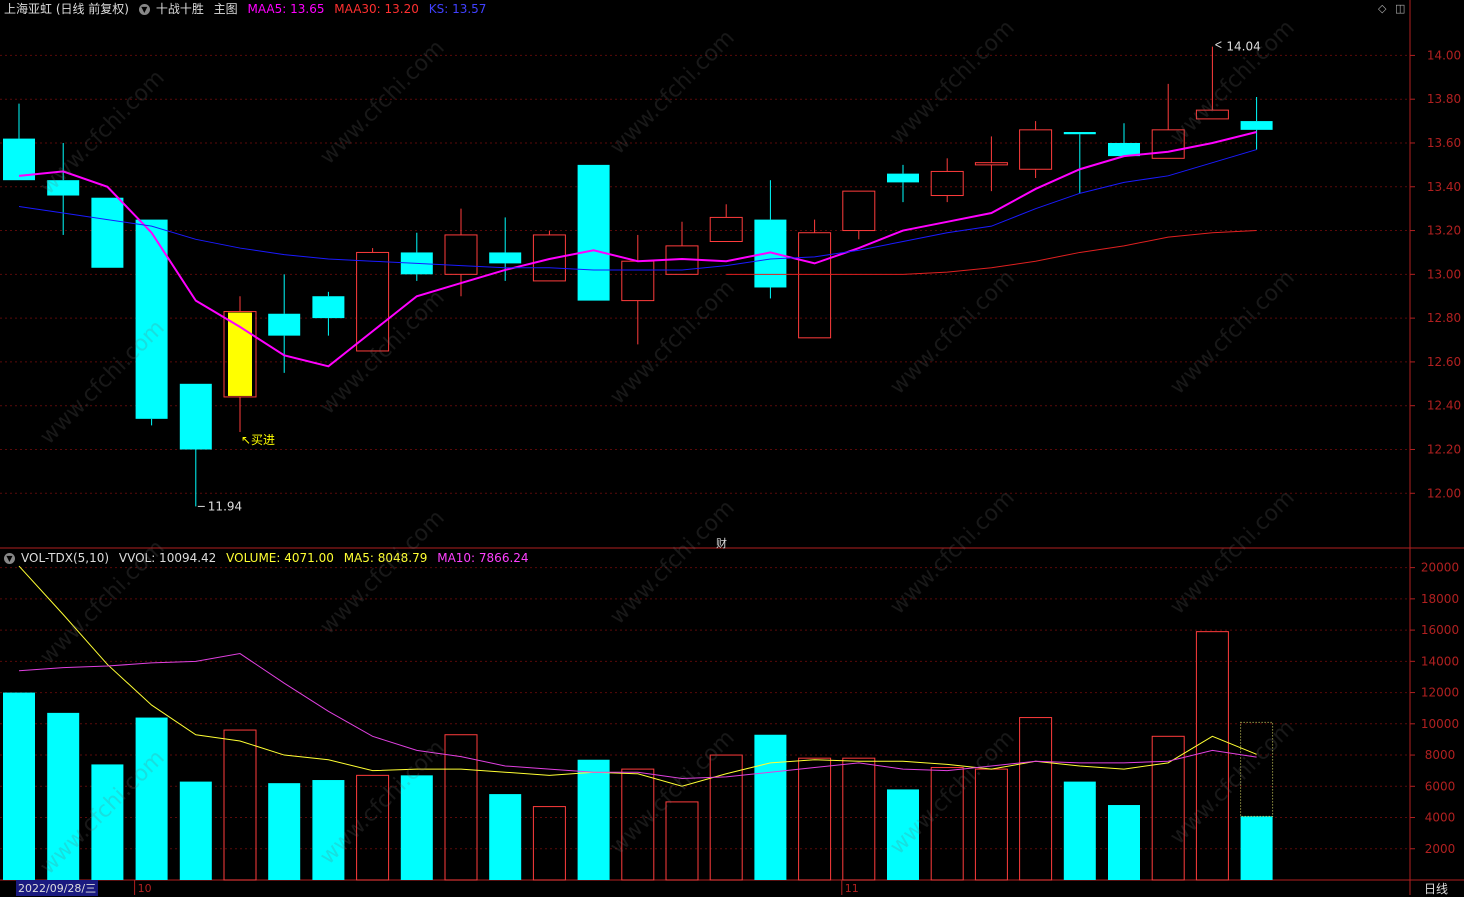 The image size is (1464, 897). Describe the element at coordinates (1444, 362) in the screenshot. I see `price-tick-label: 12.60` at that location.